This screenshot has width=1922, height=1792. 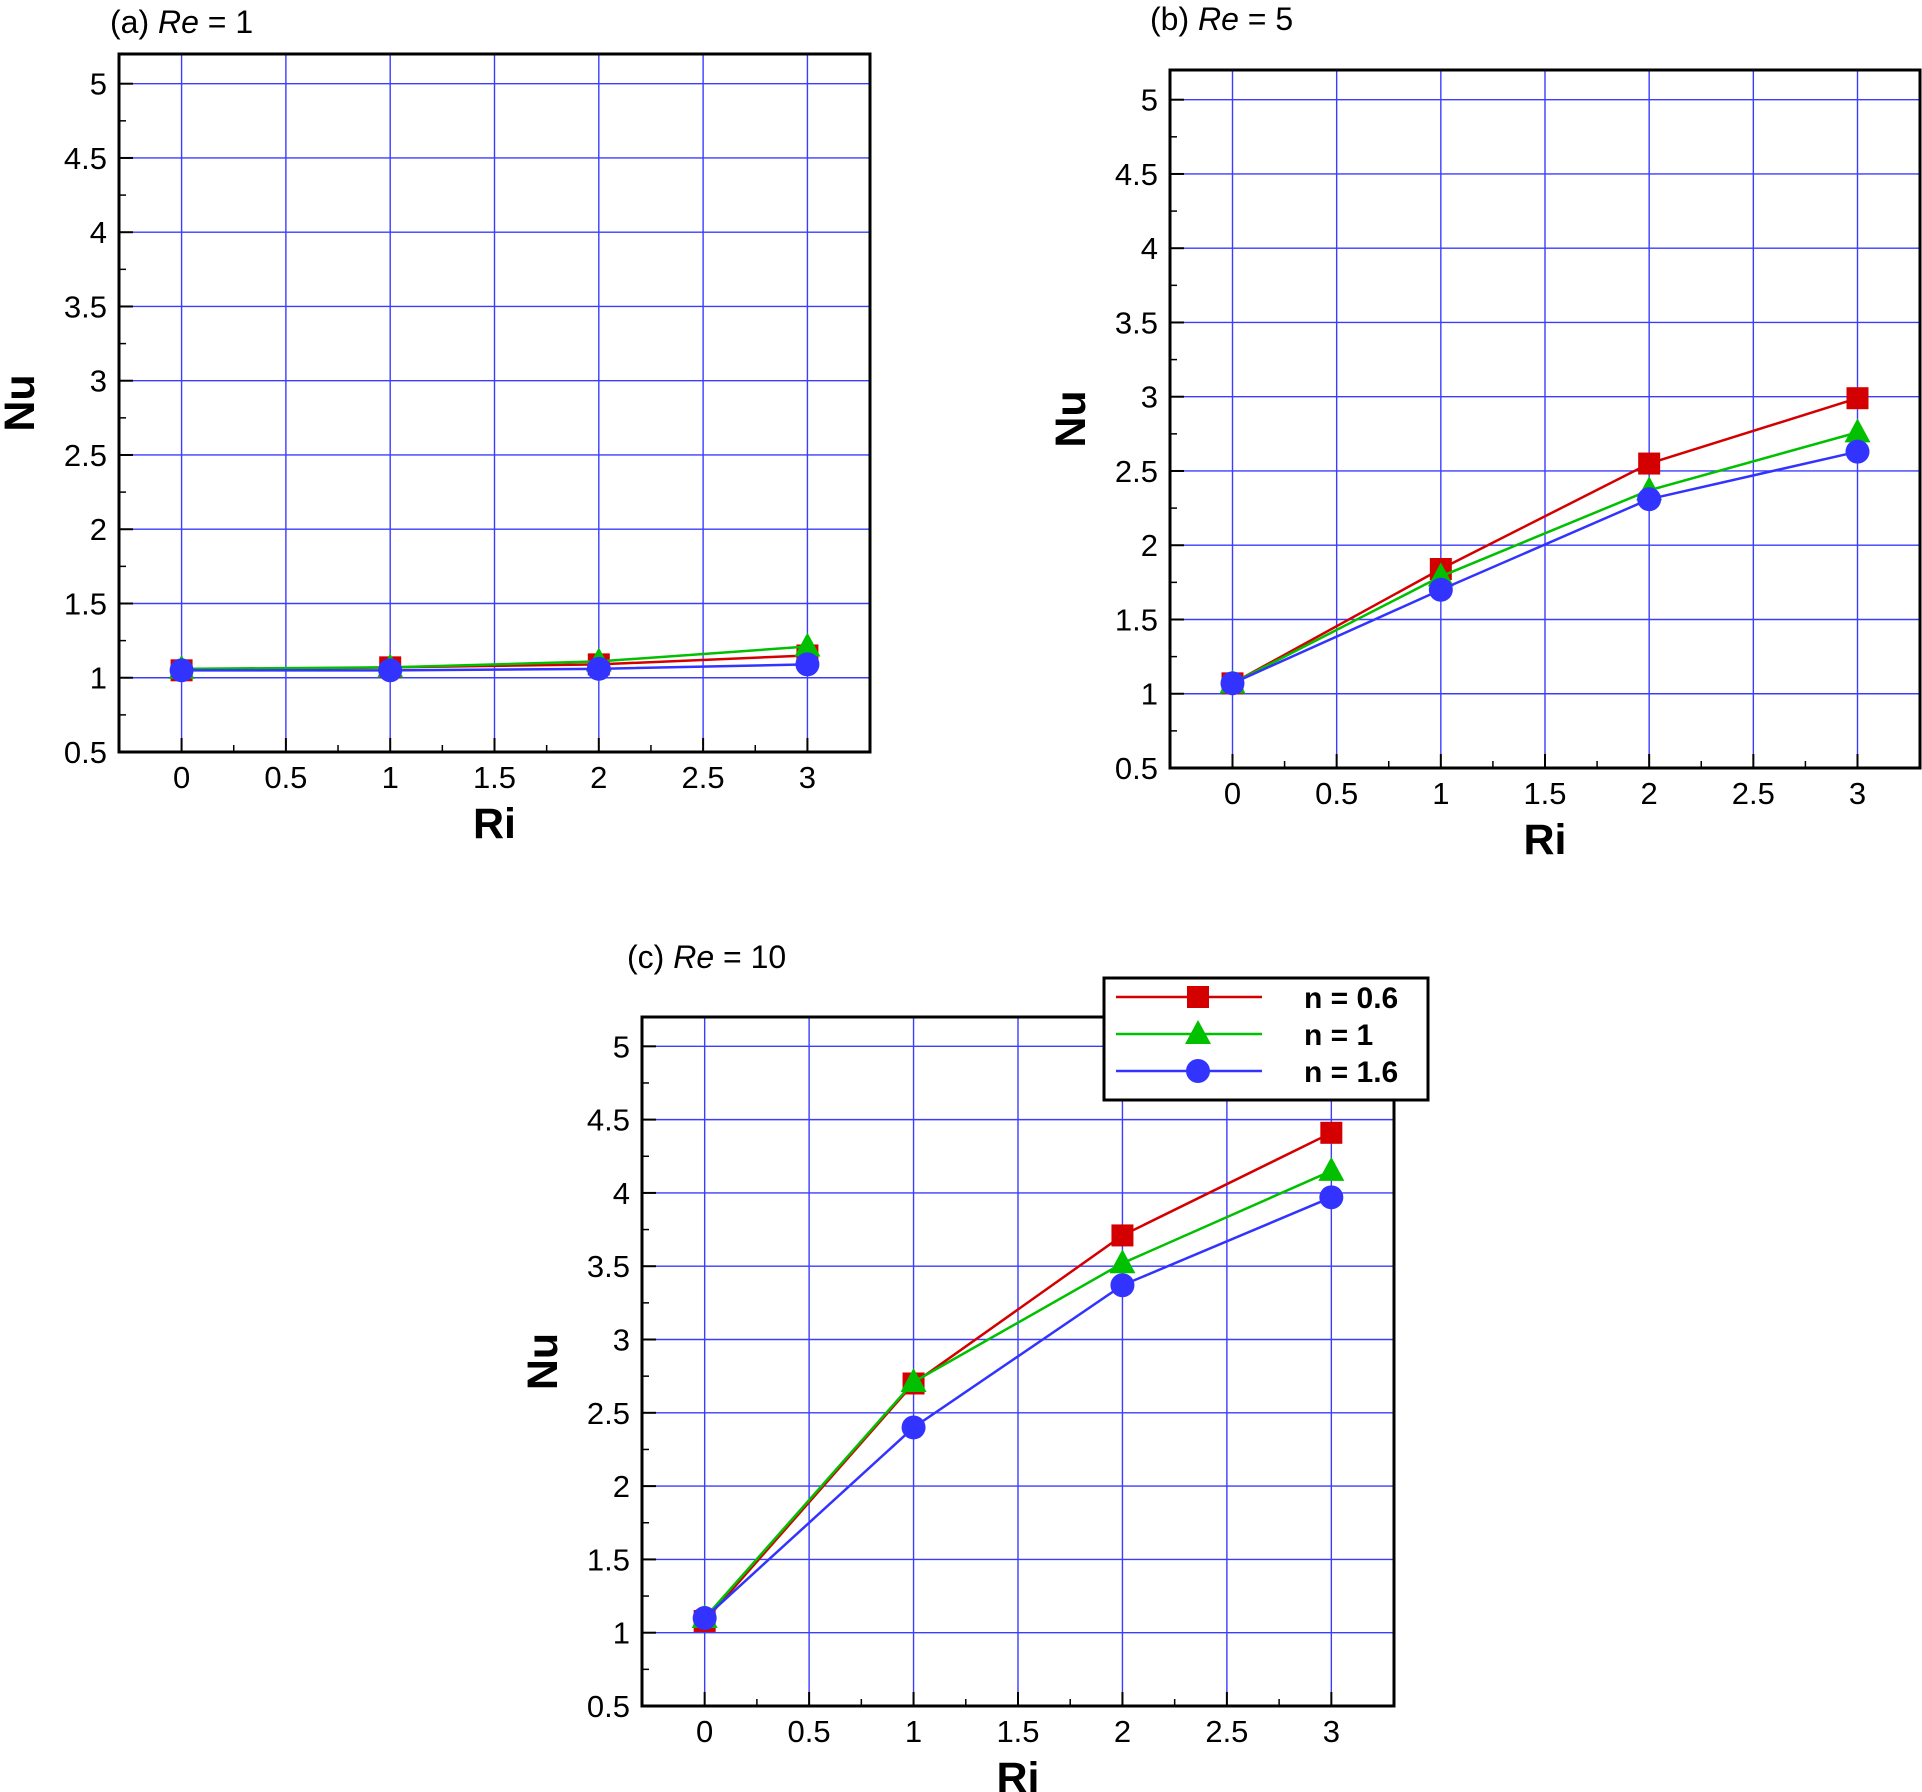 I want to click on panel-title: (c) Re = 10, so click(x=706, y=957).